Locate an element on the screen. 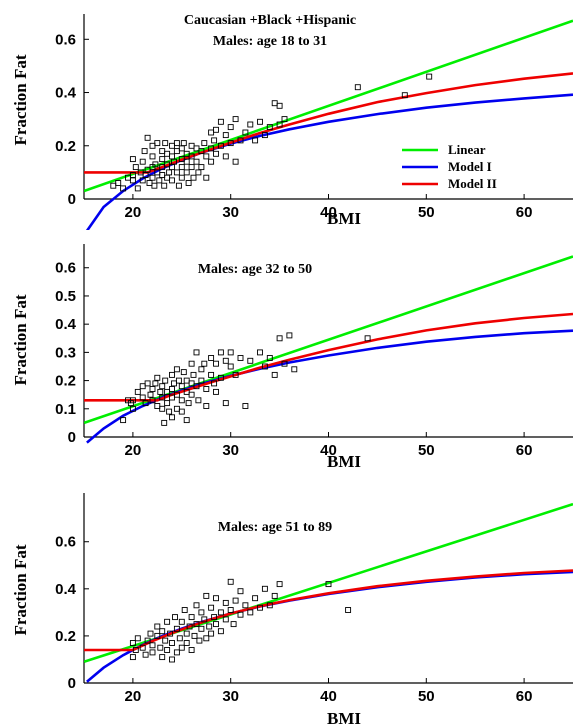 This screenshot has height=728, width=573. y-tick-label: 0.6 is located at coordinates (65, 268).